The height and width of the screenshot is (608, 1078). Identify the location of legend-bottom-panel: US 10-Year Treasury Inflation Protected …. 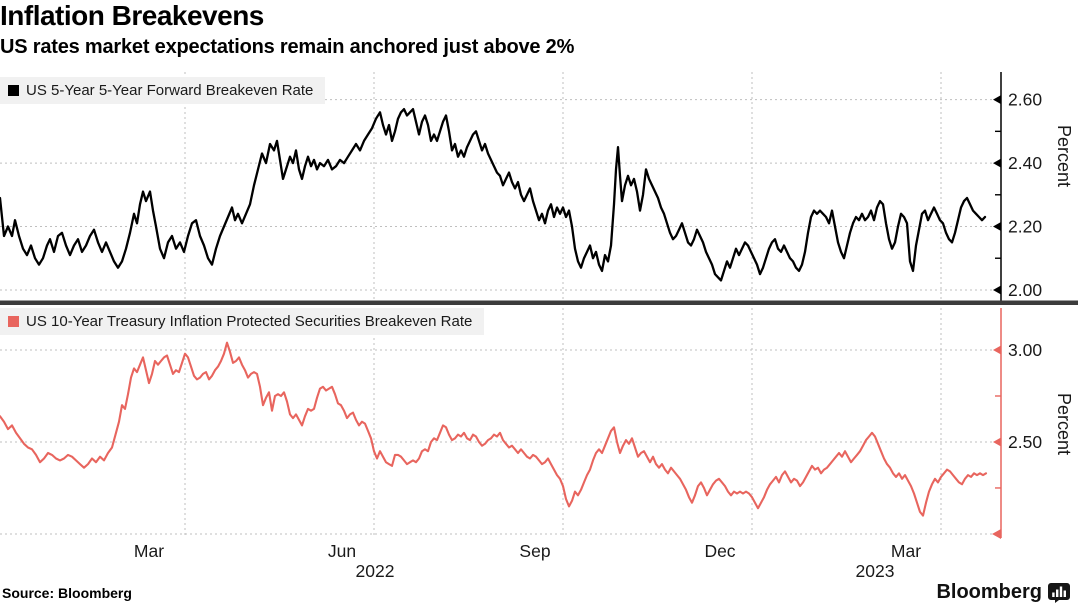
(242, 321).